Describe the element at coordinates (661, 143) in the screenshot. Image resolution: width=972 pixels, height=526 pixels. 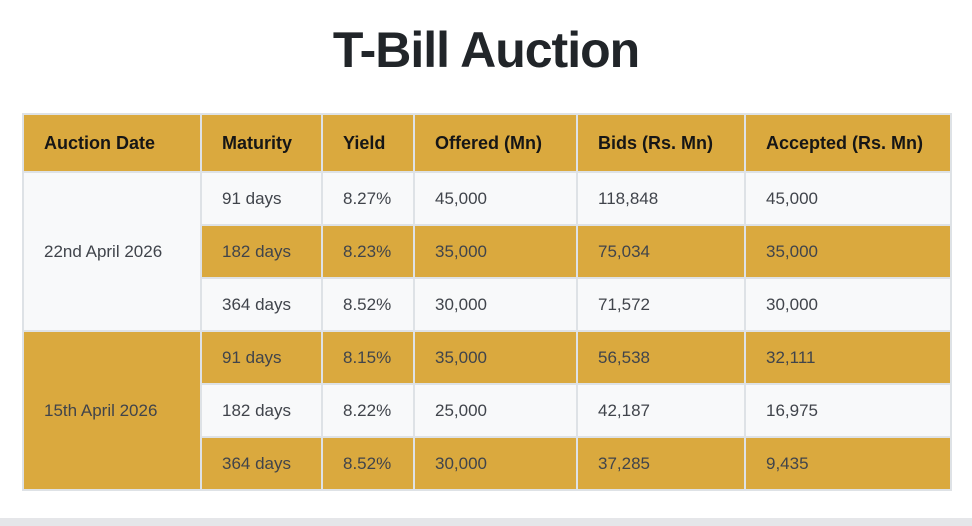
I see `column-header-bids: Bids (Rs. Mn)` at that location.